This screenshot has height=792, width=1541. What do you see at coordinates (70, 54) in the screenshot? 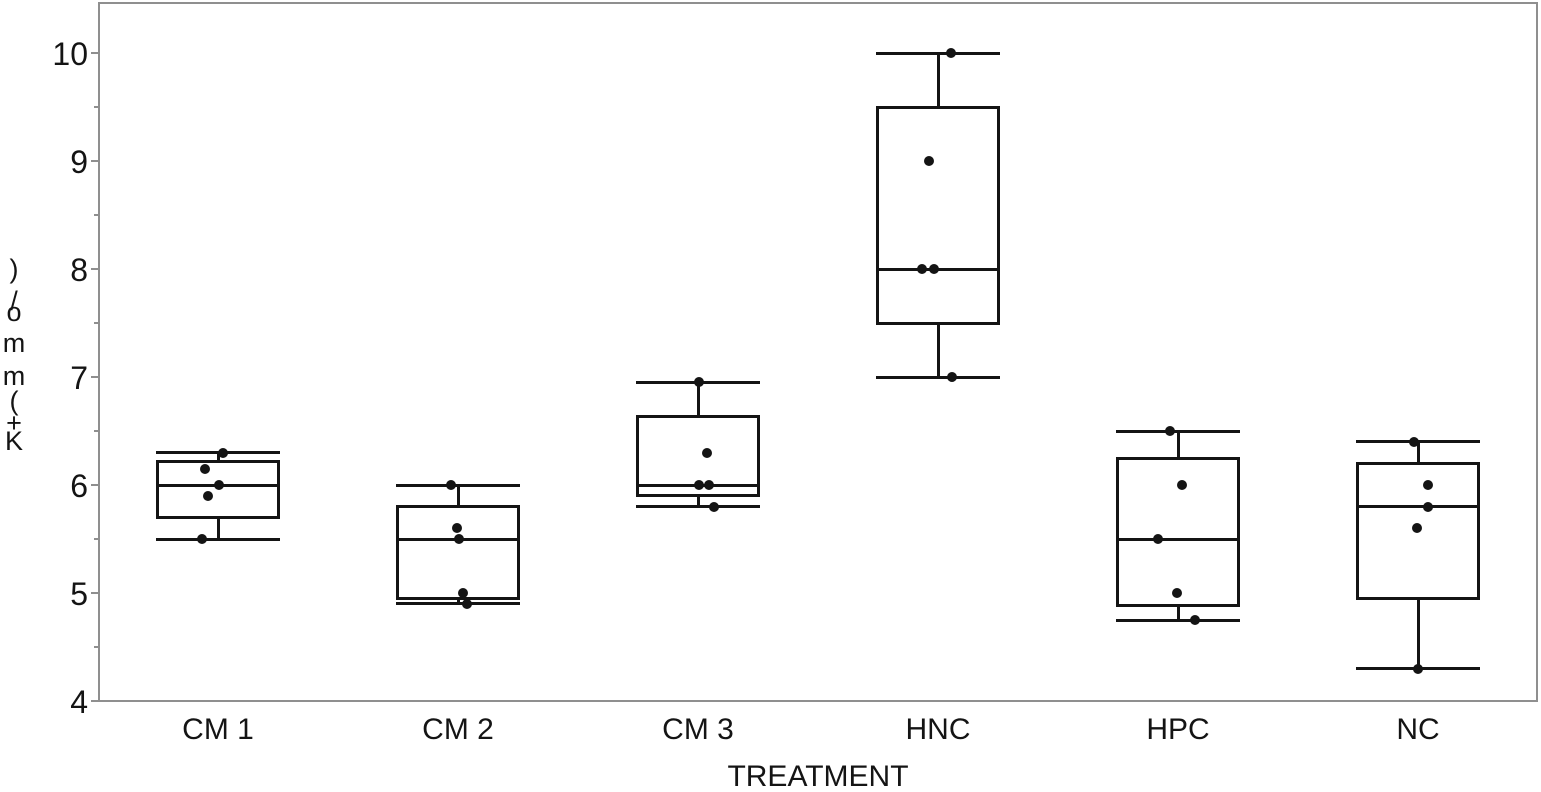
I see `y-axis-tick-label: 10` at bounding box center [70, 54].